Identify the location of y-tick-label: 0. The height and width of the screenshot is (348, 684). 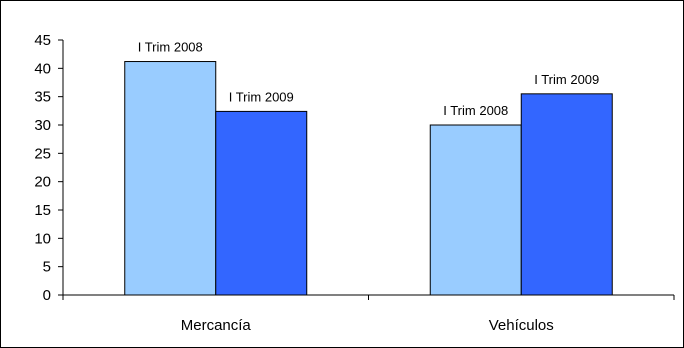
(47, 295).